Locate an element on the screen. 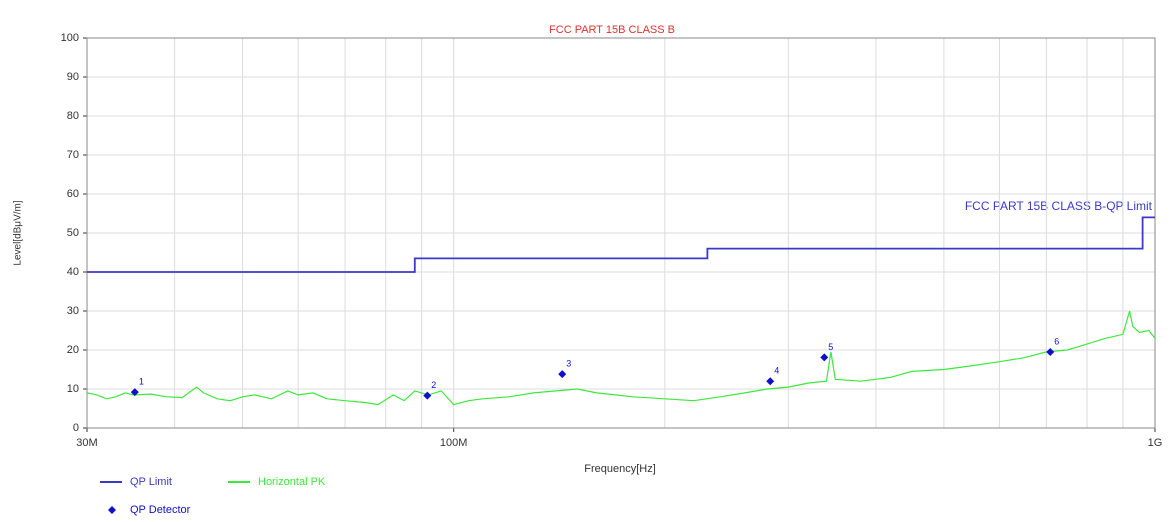  legend-label: QP Limit is located at coordinates (151, 482).